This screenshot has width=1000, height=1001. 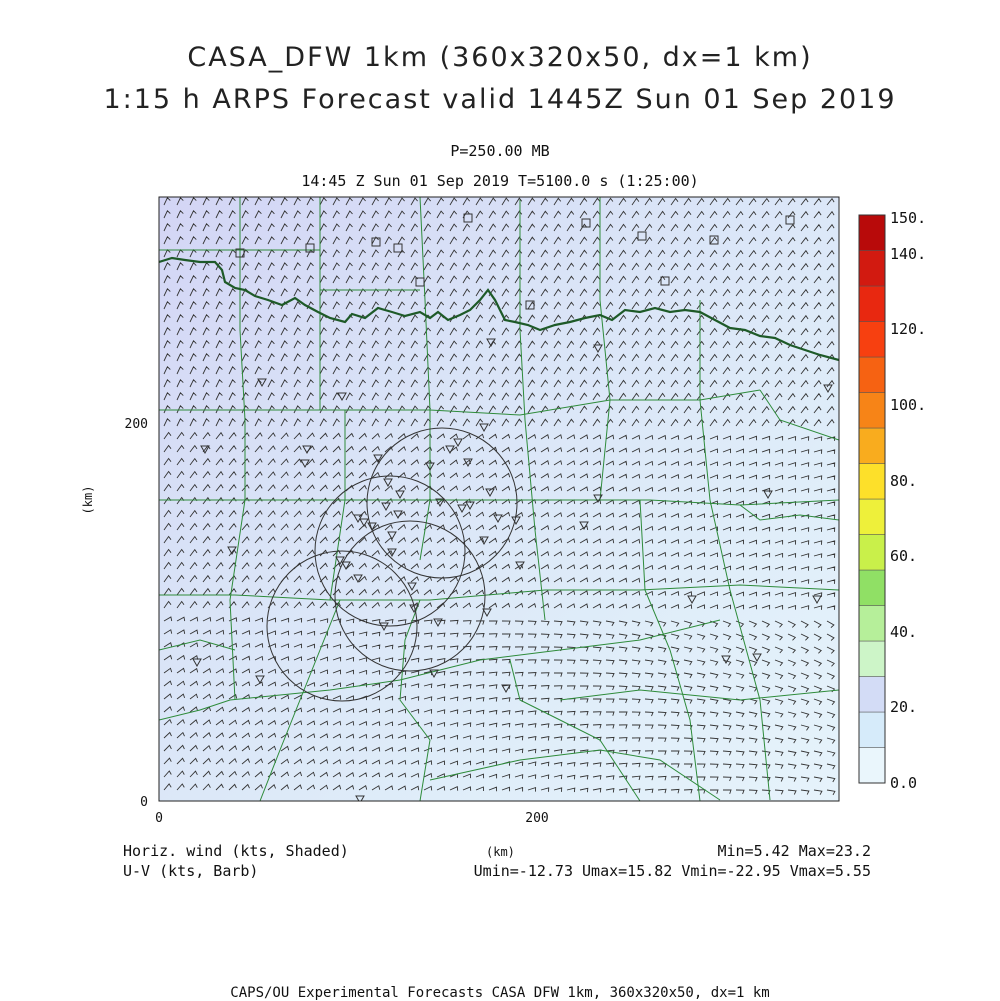 I want to click on colorbar, so click(x=872, y=499).